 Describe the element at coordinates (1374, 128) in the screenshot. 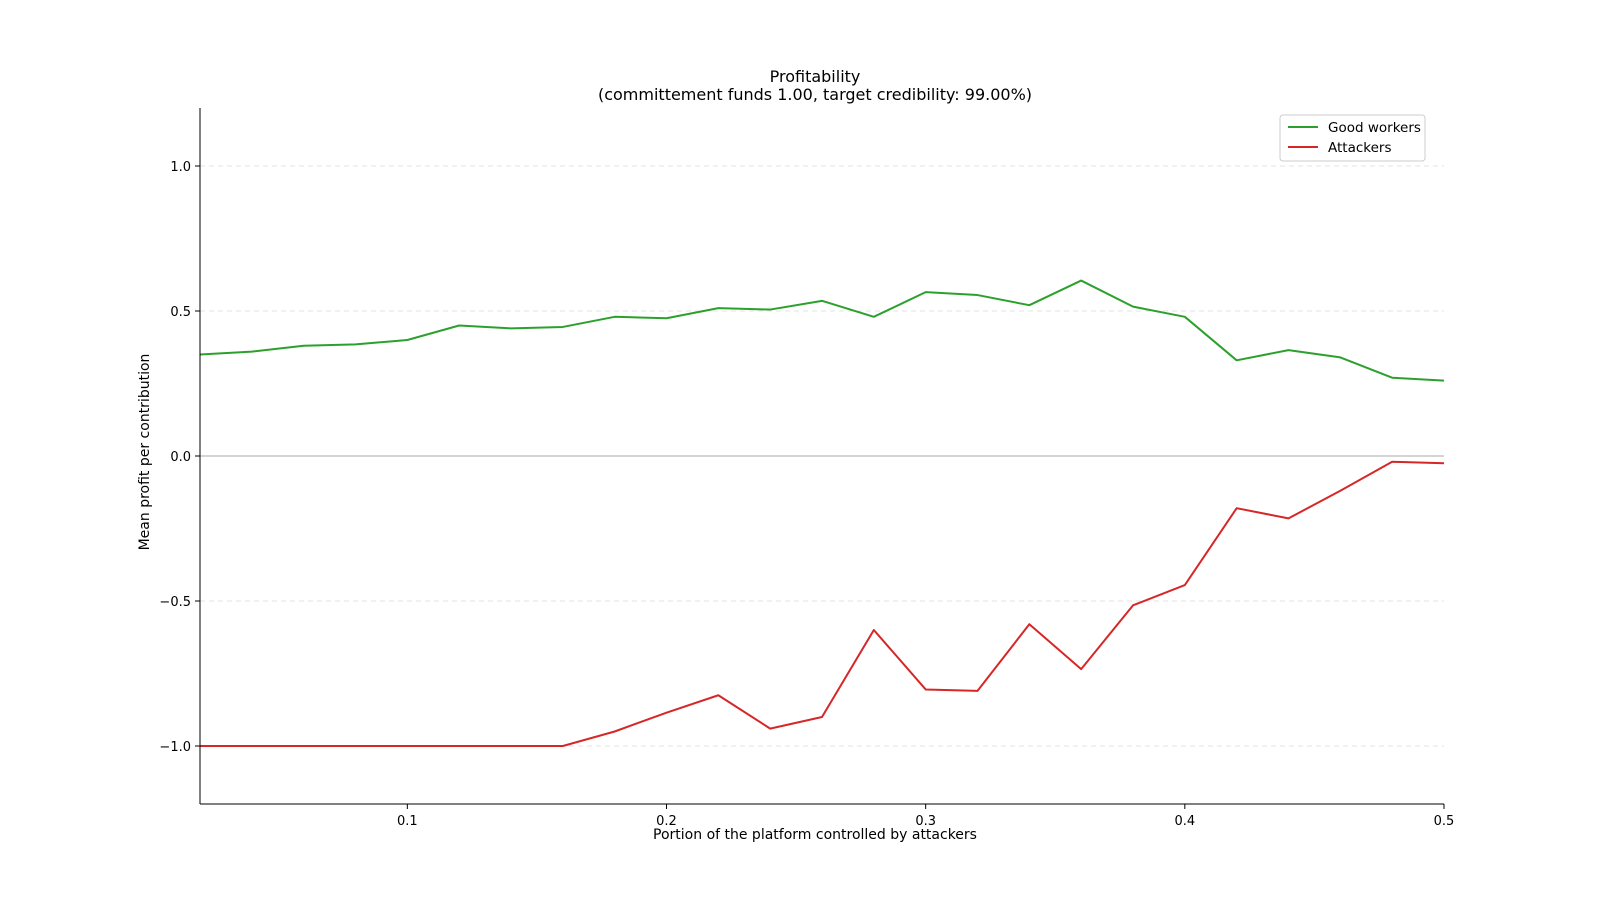

I see `legend-label-good-workers: Good workers` at that location.